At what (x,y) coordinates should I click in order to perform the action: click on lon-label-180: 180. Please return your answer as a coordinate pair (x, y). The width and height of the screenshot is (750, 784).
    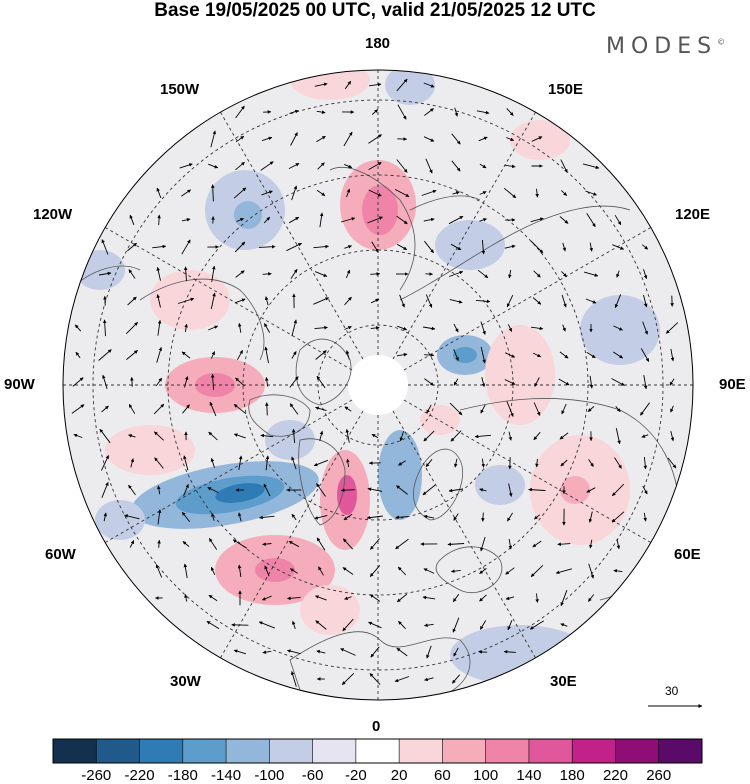
    Looking at the image, I should click on (377, 43).